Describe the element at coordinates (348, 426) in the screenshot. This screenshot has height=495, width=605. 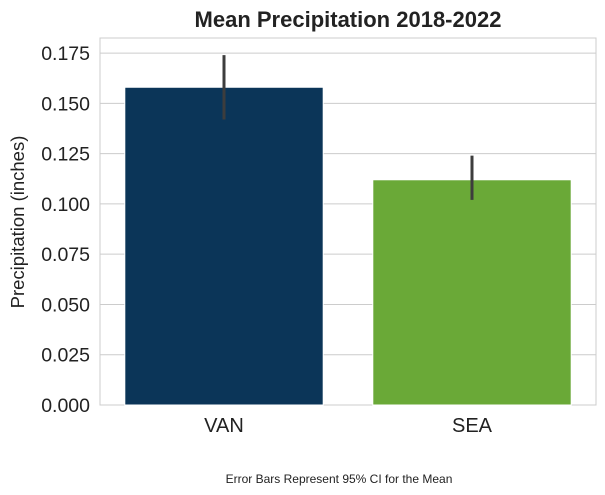
I see `x-tick-labels: VAN SEA` at that location.